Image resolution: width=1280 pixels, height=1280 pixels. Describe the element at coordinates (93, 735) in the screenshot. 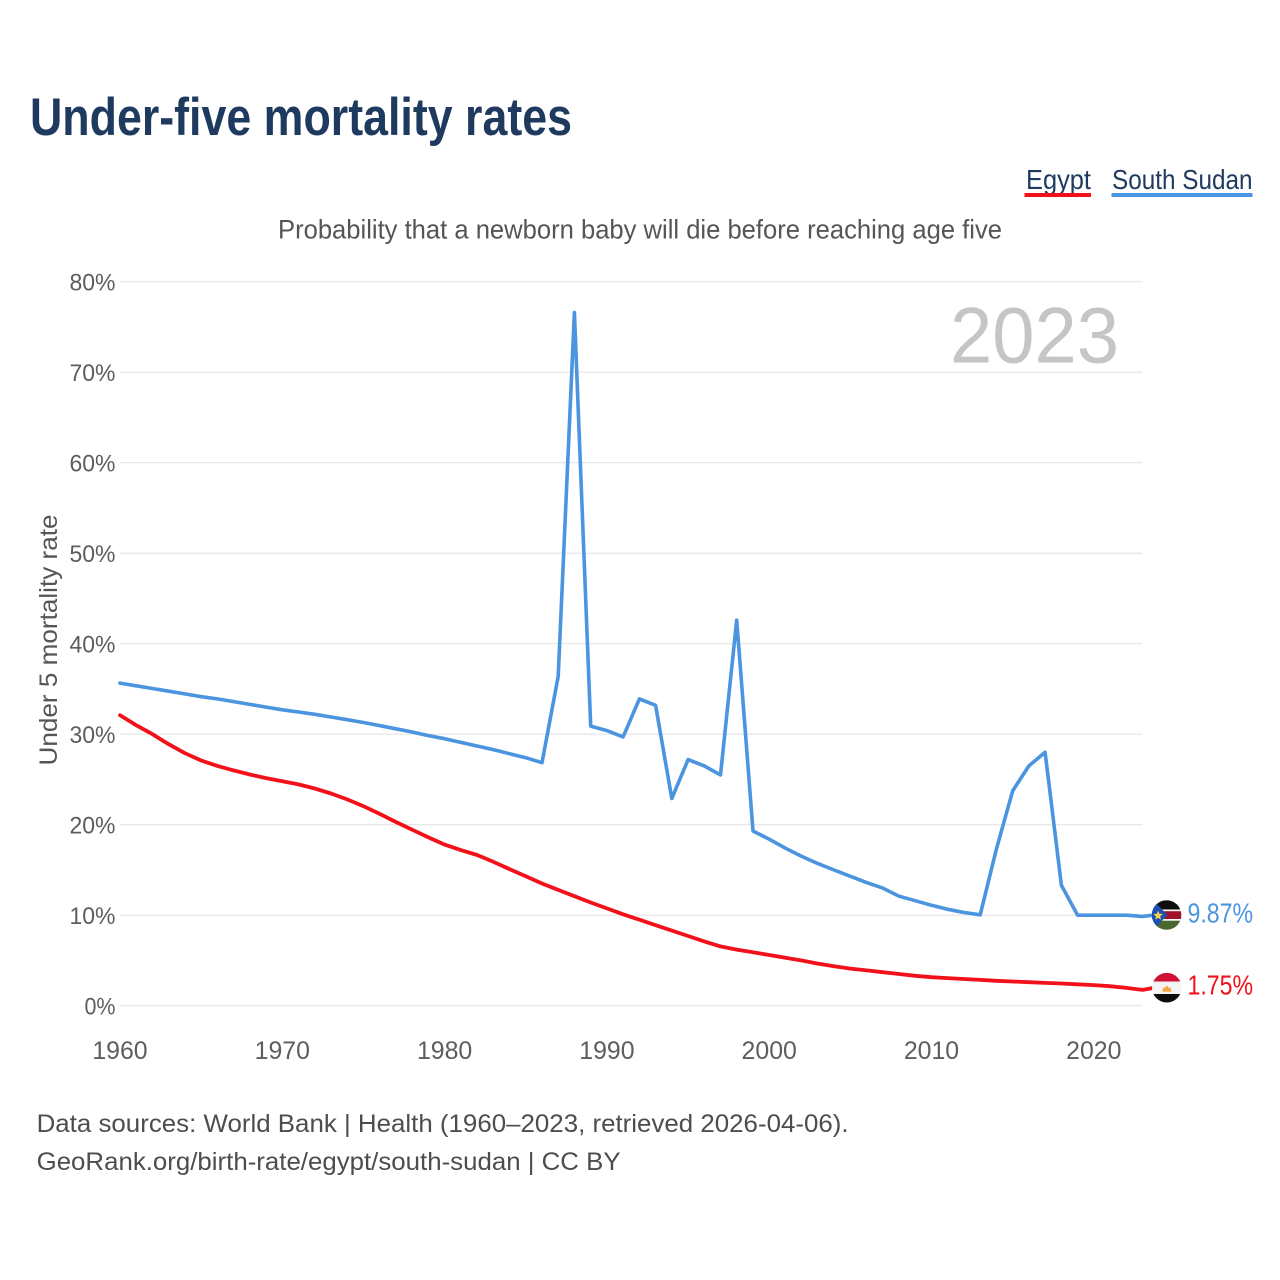

I see `svg-text: 30%` at that location.